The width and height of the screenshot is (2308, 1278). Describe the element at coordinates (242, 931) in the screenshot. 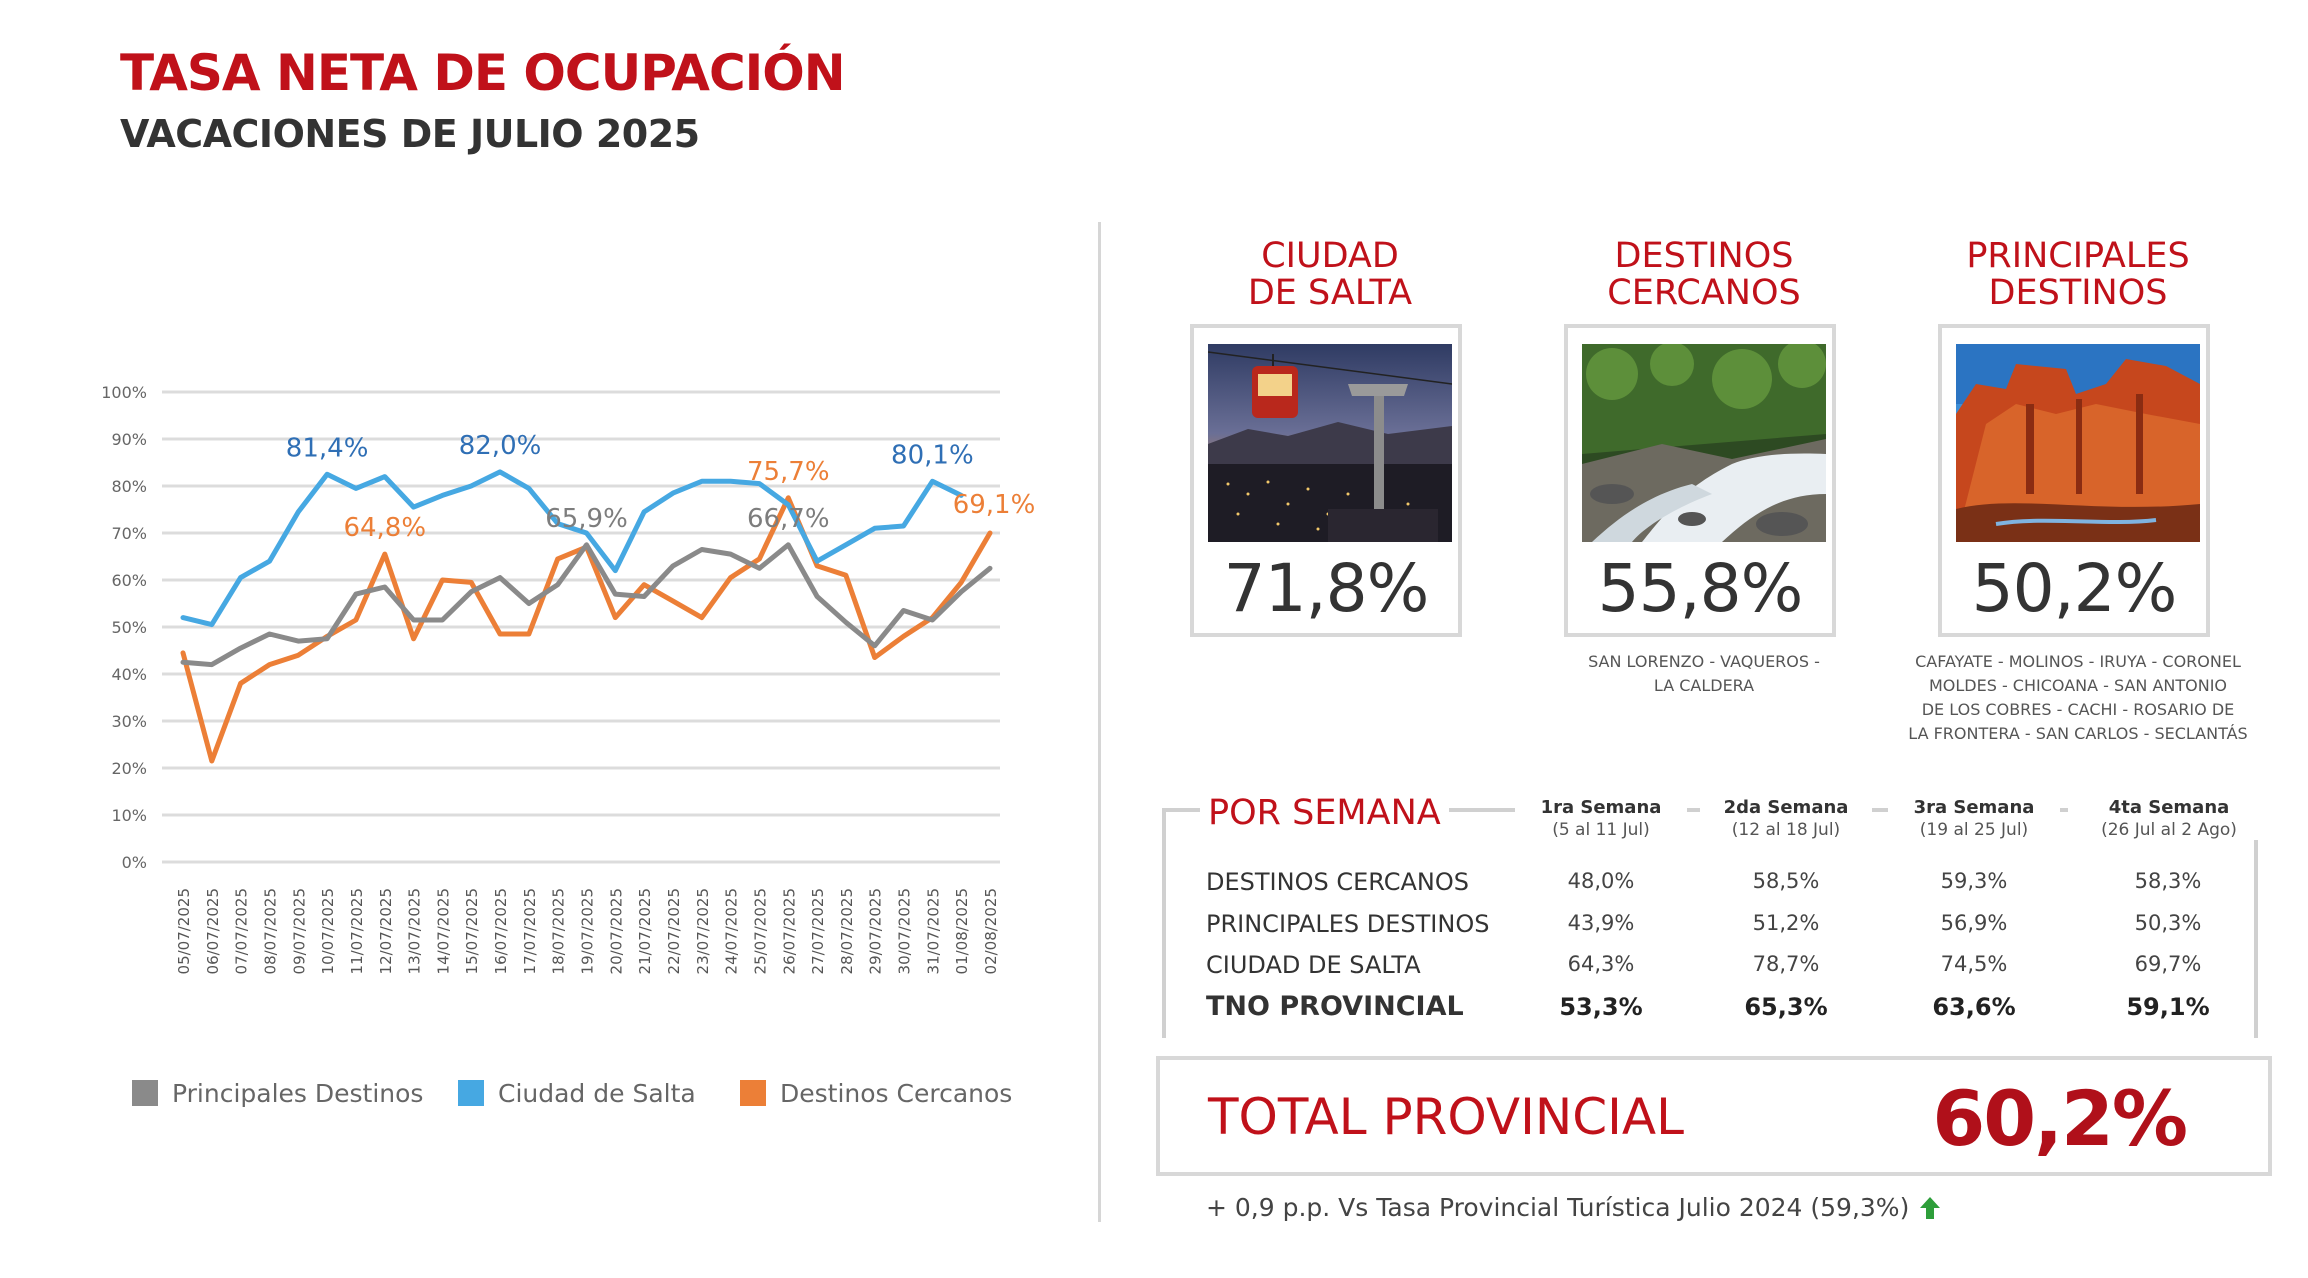

I see `x-tick-label: 07/07/2025` at that location.